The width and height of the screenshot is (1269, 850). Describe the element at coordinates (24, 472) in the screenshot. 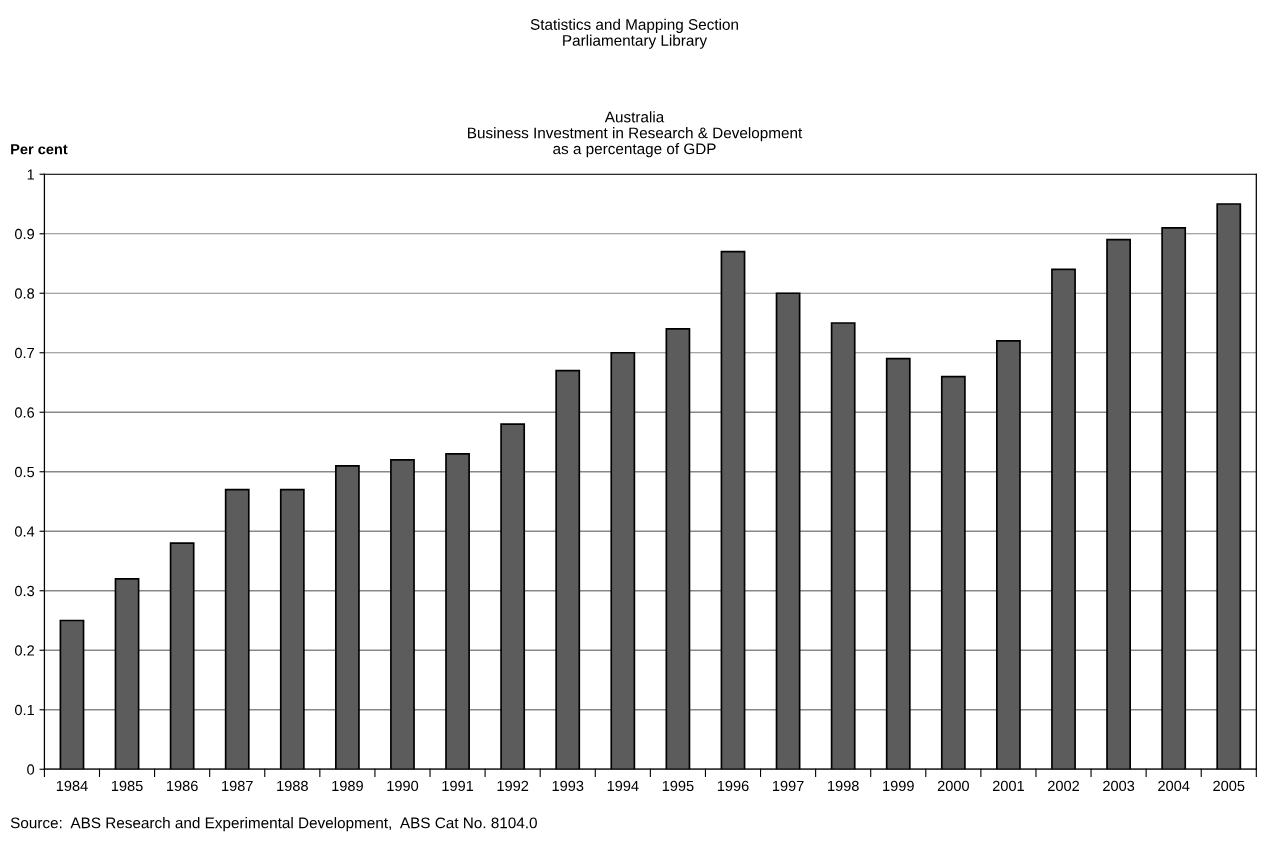

I see `y-tick-label: 0.5` at that location.